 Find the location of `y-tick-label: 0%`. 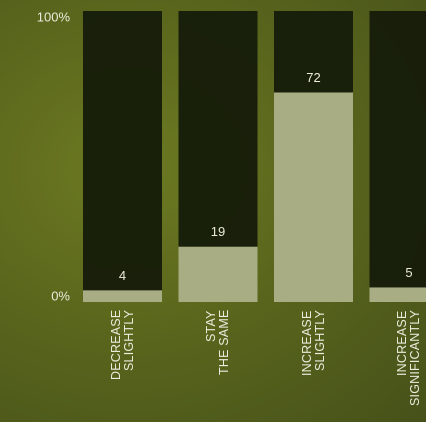

y-tick-label: 0% is located at coordinates (60, 295).